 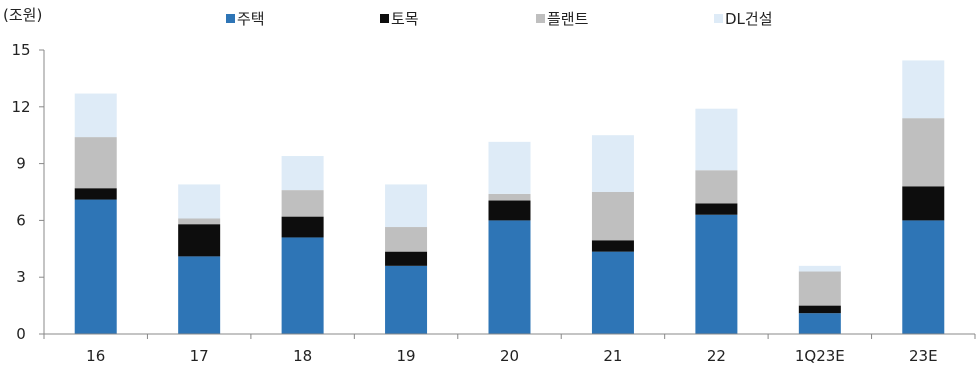 What do you see at coordinates (199, 356) in the screenshot?
I see `x-tick-label: 17` at bounding box center [199, 356].